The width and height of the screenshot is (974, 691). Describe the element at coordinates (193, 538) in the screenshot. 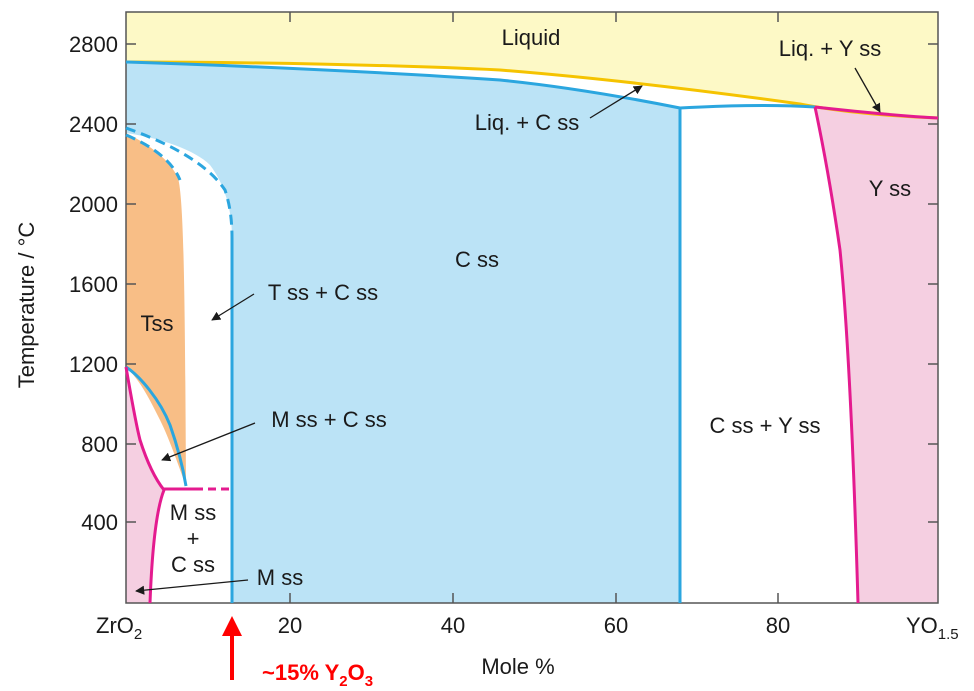

I see `m-c-stack-label-2: +` at that location.